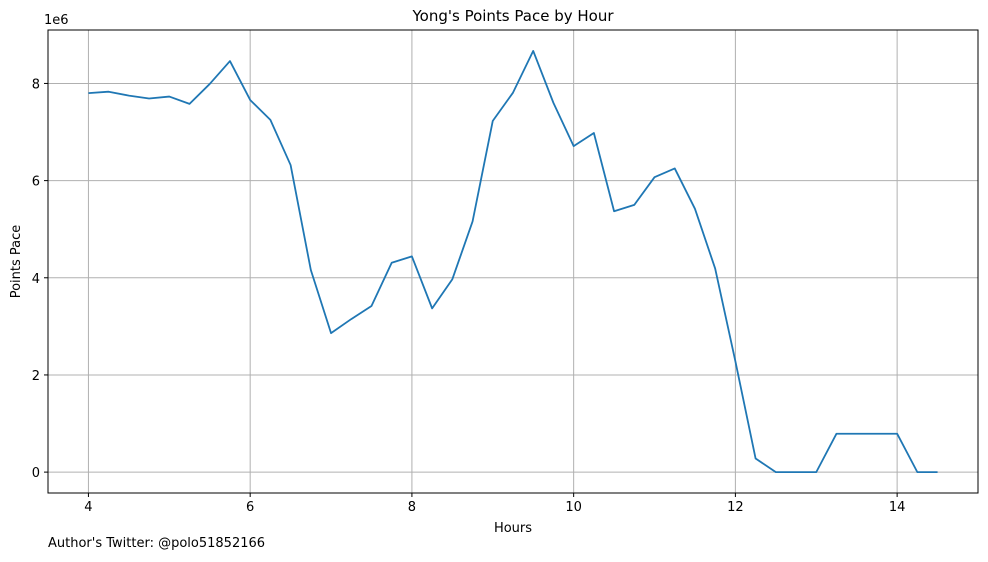  What do you see at coordinates (36, 376) in the screenshot?
I see `y-tick-label: 2` at bounding box center [36, 376].